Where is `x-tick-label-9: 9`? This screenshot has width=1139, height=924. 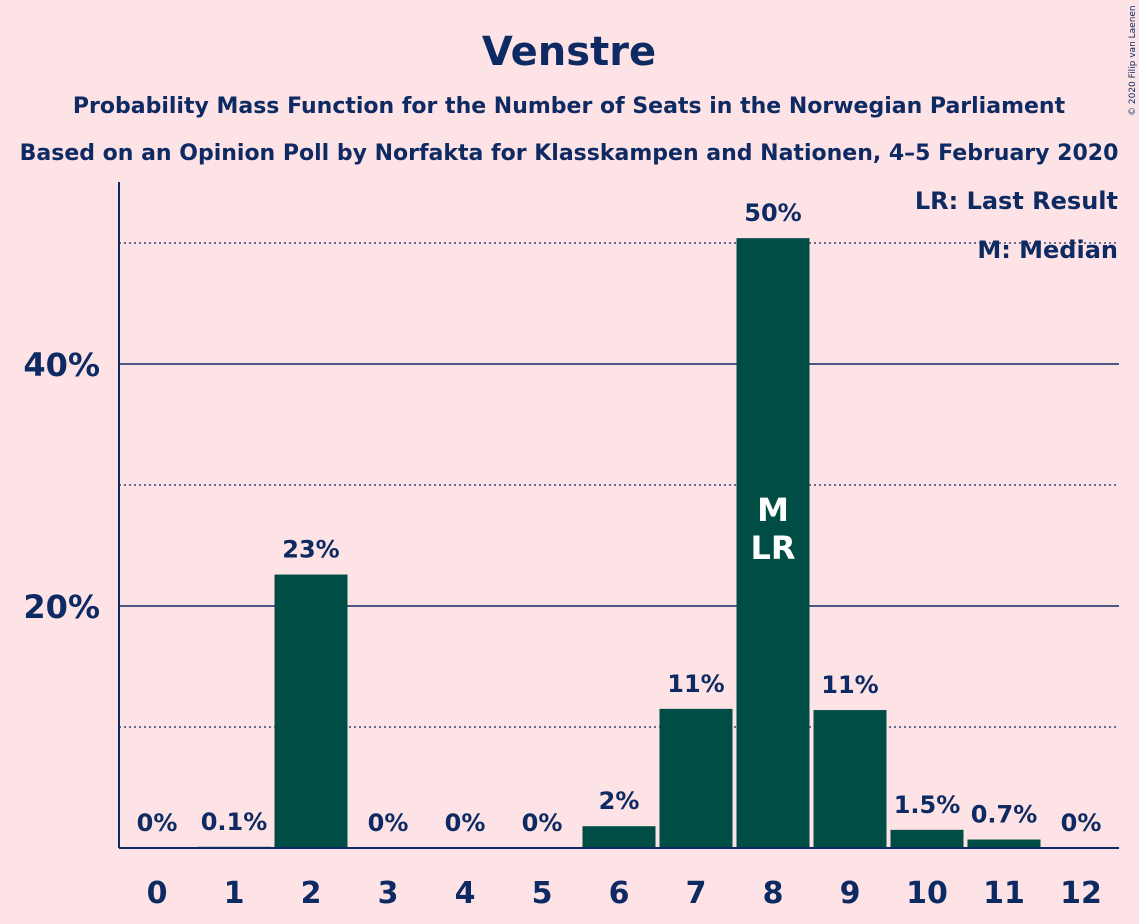
x-tick-label-9: 9 is located at coordinates (850, 893).